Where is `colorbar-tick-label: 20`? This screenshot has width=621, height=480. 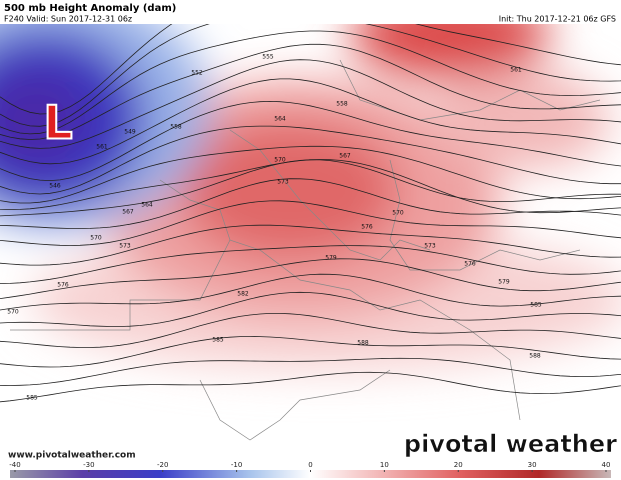 colorbar-tick-label: 20 is located at coordinates (458, 465).